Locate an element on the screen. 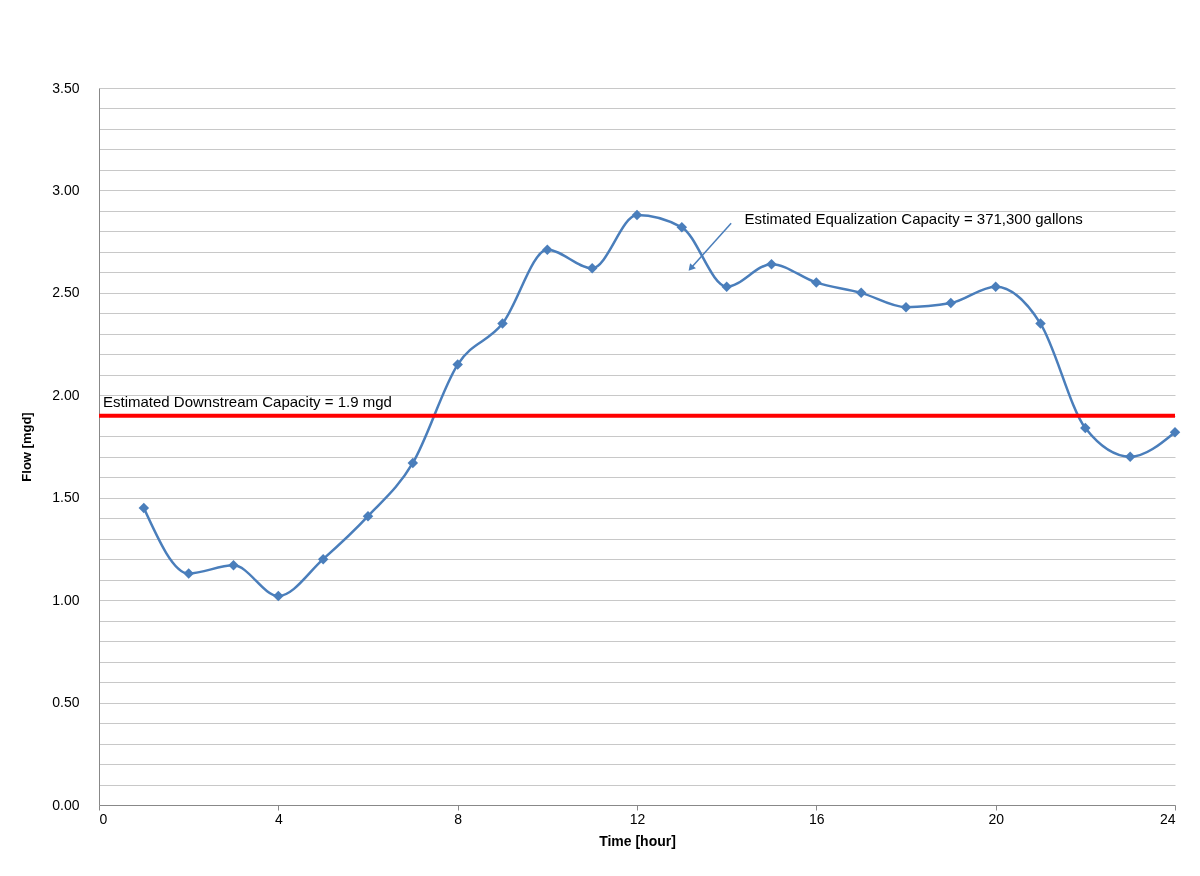 The image size is (1200, 876). y-tick-label: 0.50 is located at coordinates (66, 702).